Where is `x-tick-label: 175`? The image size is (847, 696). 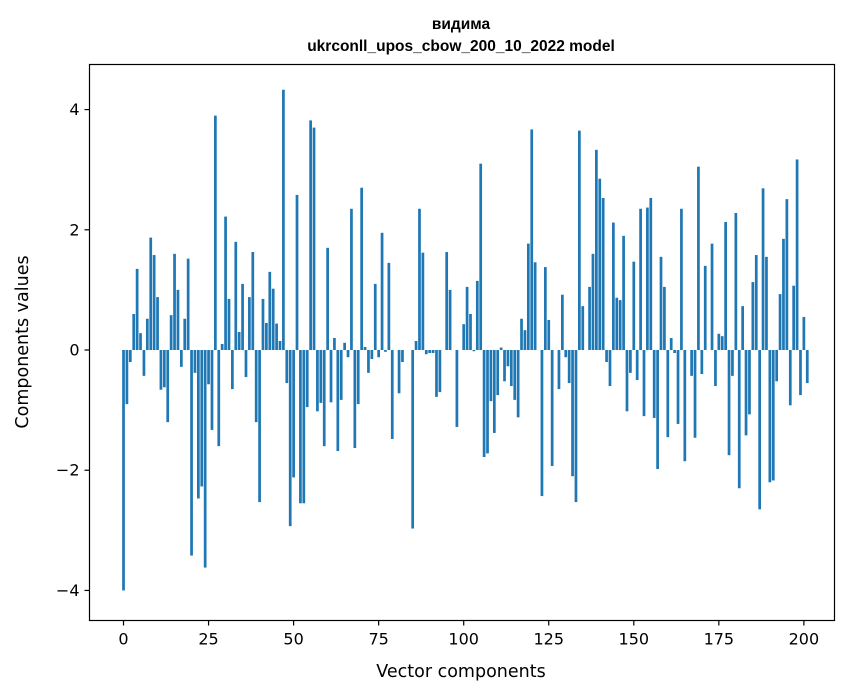
x-tick-label: 175 is located at coordinates (719, 639).